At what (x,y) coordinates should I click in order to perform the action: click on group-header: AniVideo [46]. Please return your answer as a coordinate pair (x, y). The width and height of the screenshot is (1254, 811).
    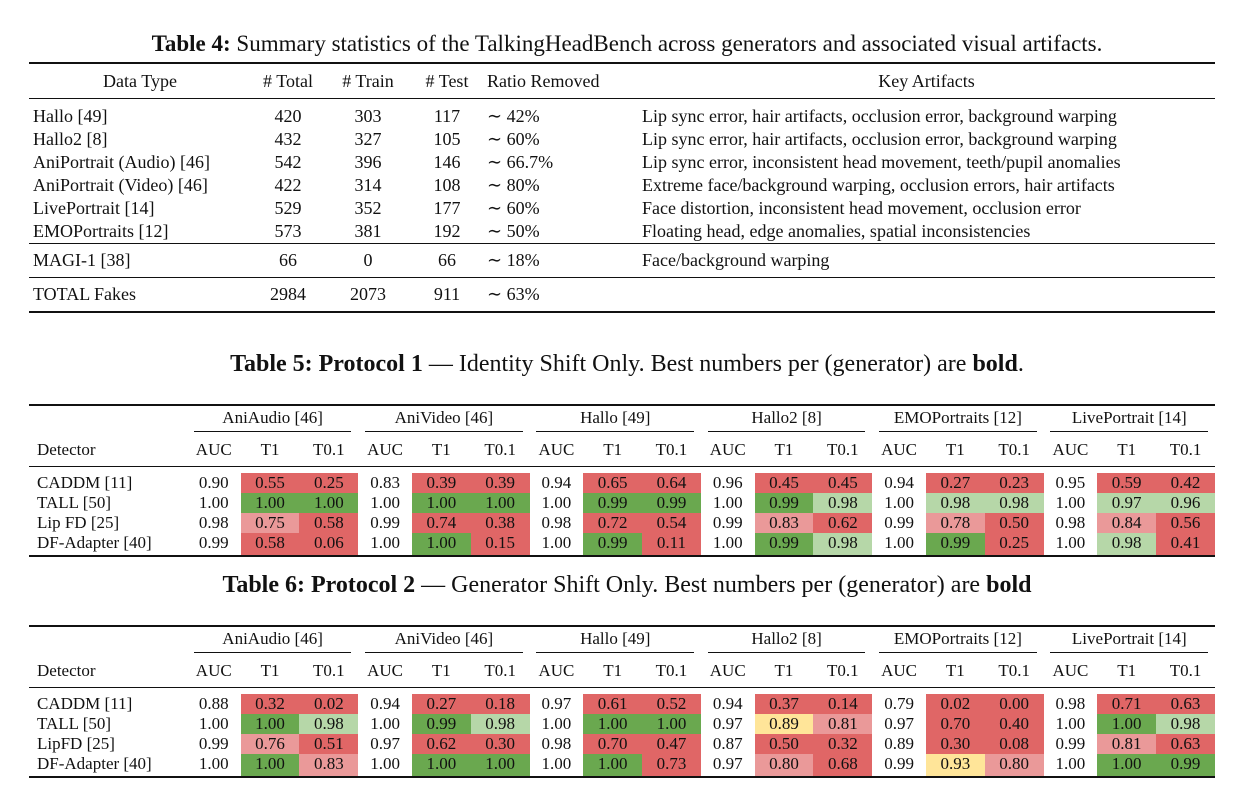
    Looking at the image, I should click on (444, 640).